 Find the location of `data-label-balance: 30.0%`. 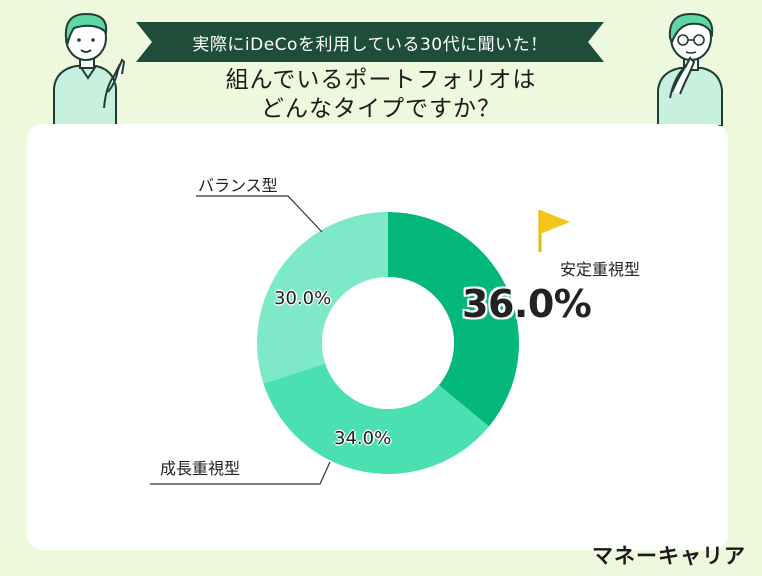

data-label-balance: 30.0% is located at coordinates (303, 298).